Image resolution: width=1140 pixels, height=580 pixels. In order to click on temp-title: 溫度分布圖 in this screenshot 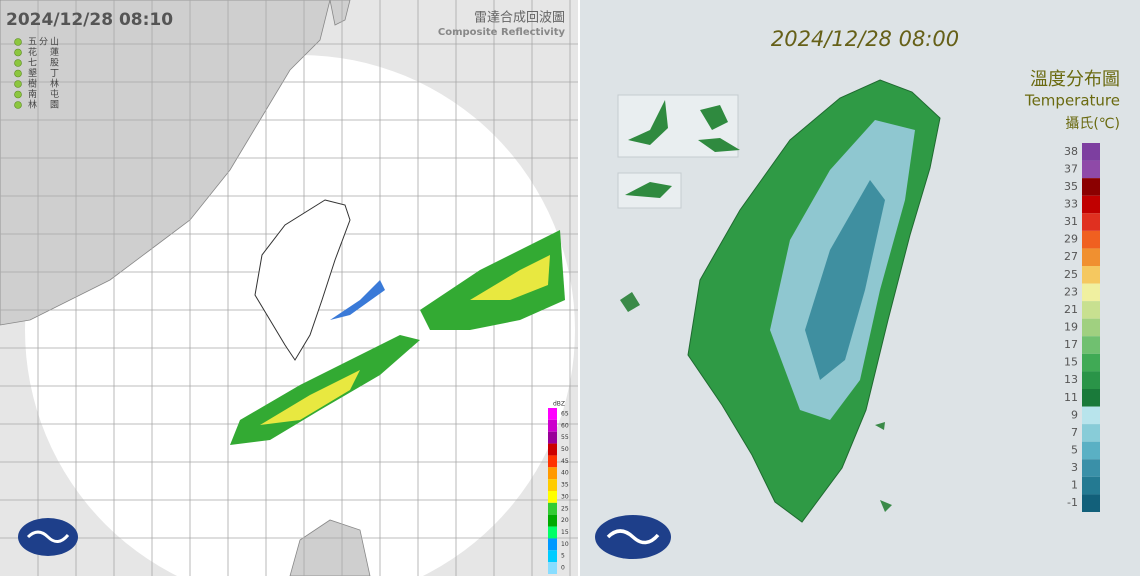, I will do `click(1075, 79)`.